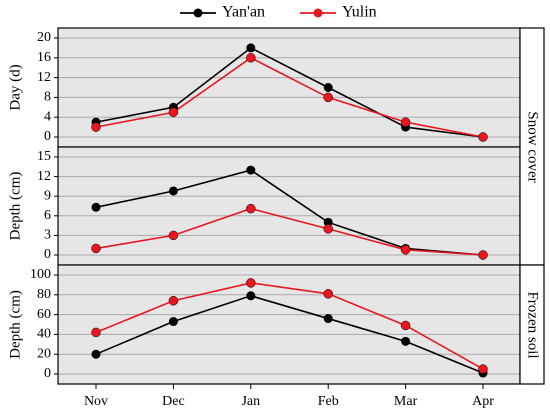 This screenshot has width=550, height=412. What do you see at coordinates (44, 57) in the screenshot?
I see `y-tick-label: 16` at bounding box center [44, 57].